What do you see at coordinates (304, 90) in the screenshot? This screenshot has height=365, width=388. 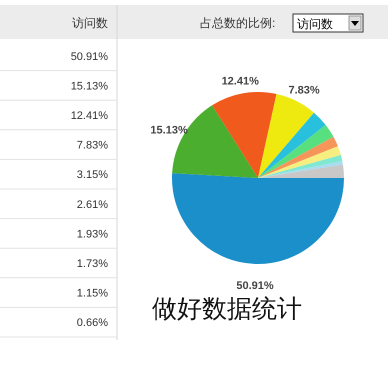 I see `data-label: 7.83%` at bounding box center [304, 90].